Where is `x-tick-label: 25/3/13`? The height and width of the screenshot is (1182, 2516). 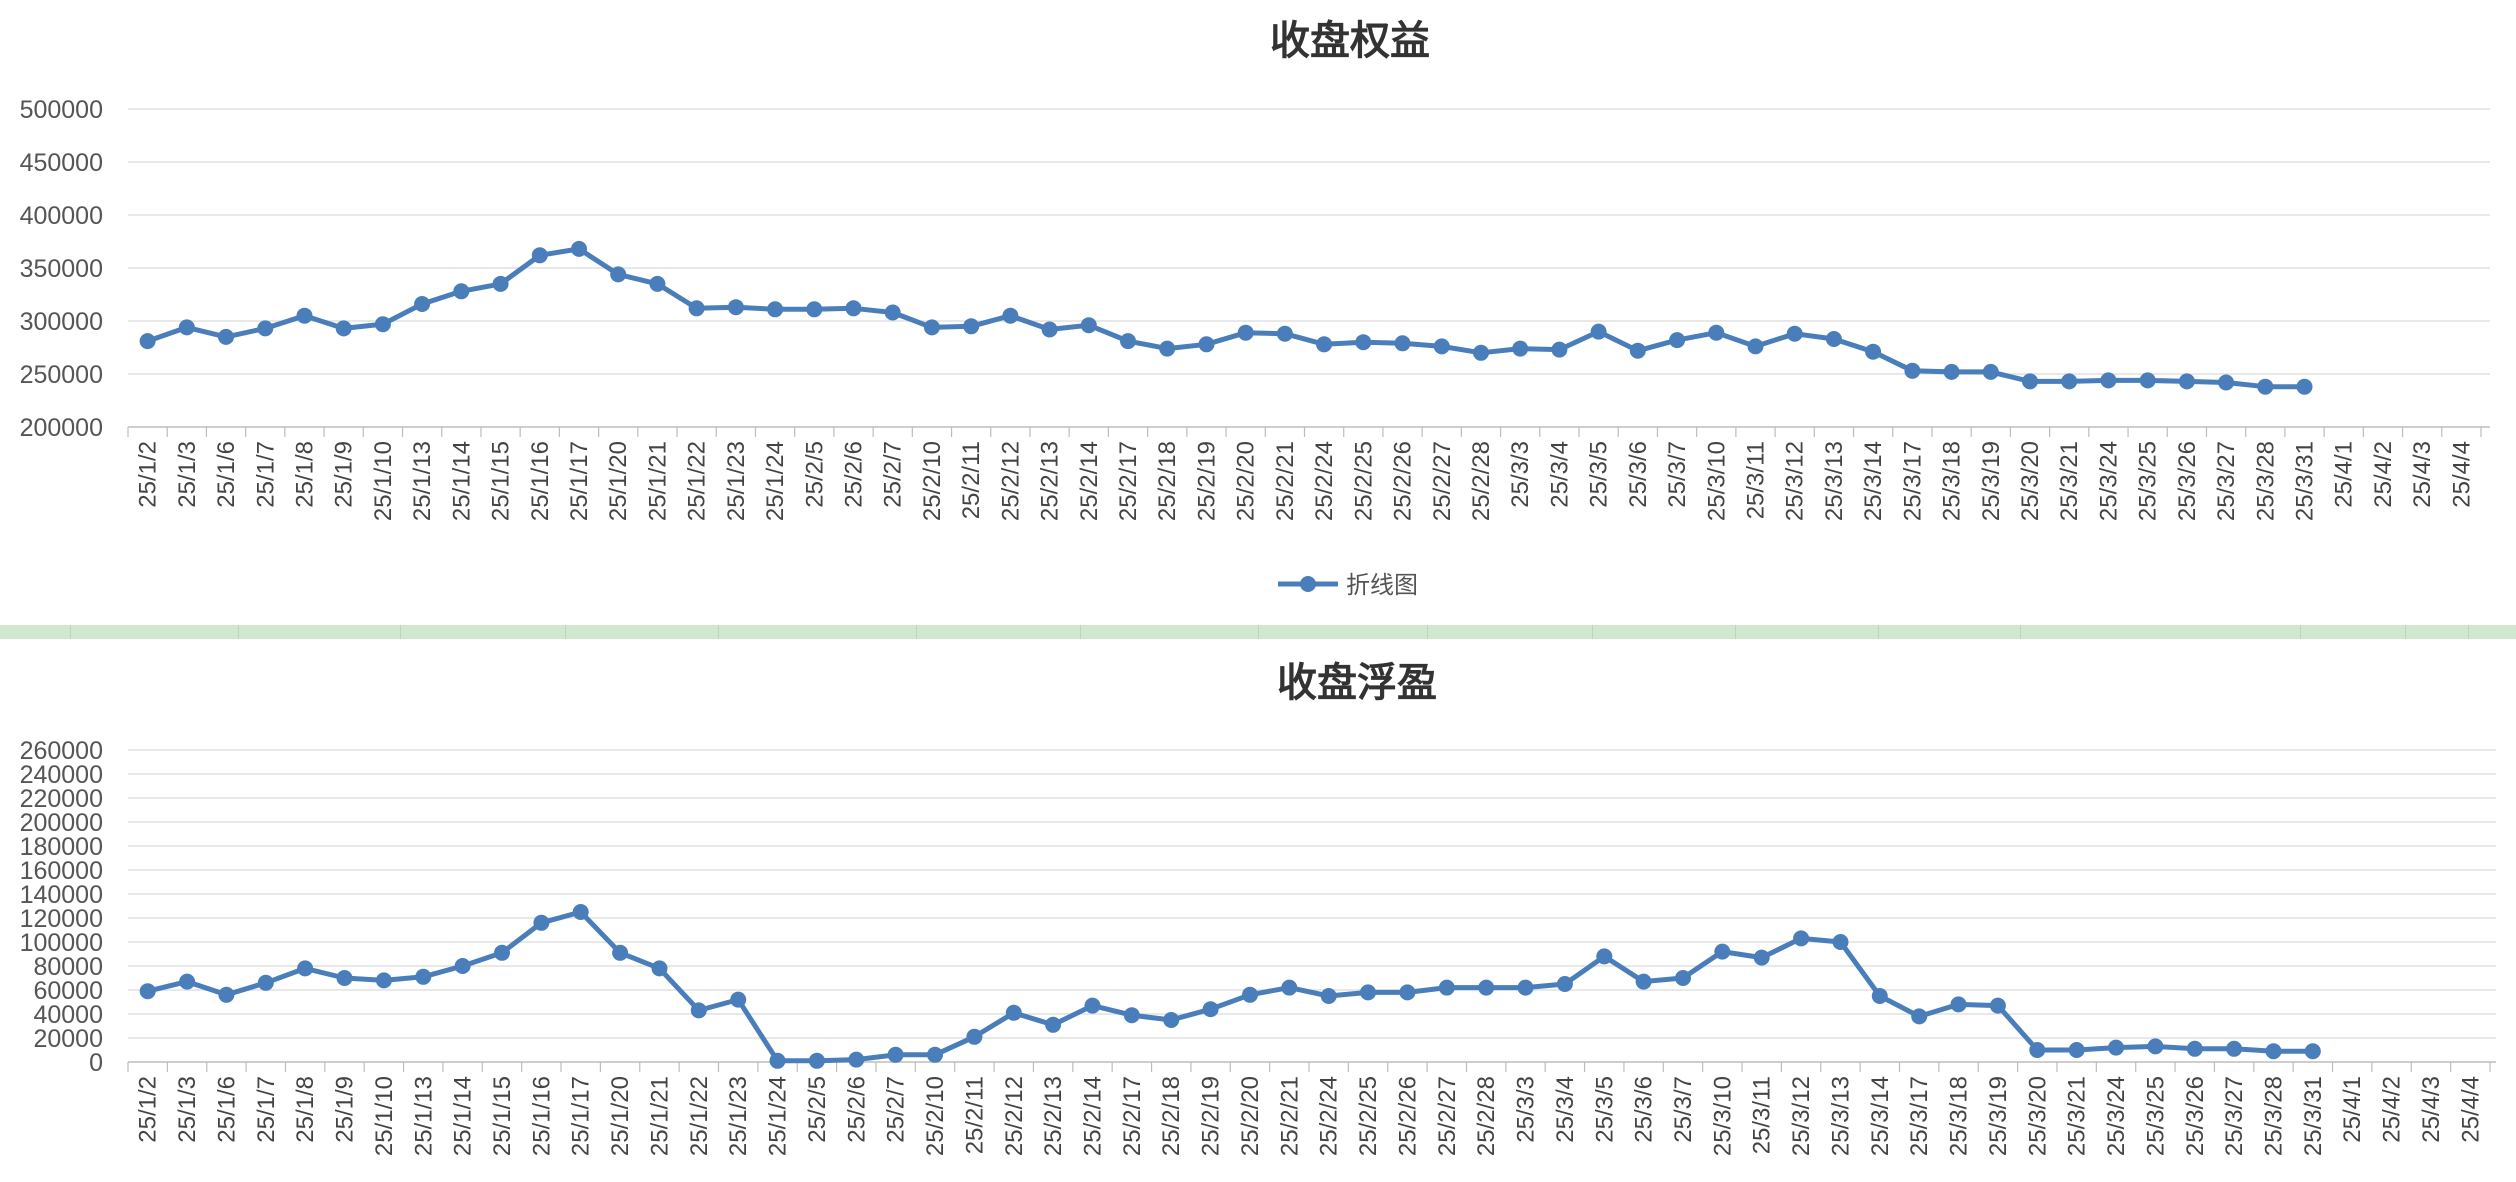
x-tick-label: 25/3/13 is located at coordinates (1834, 481).